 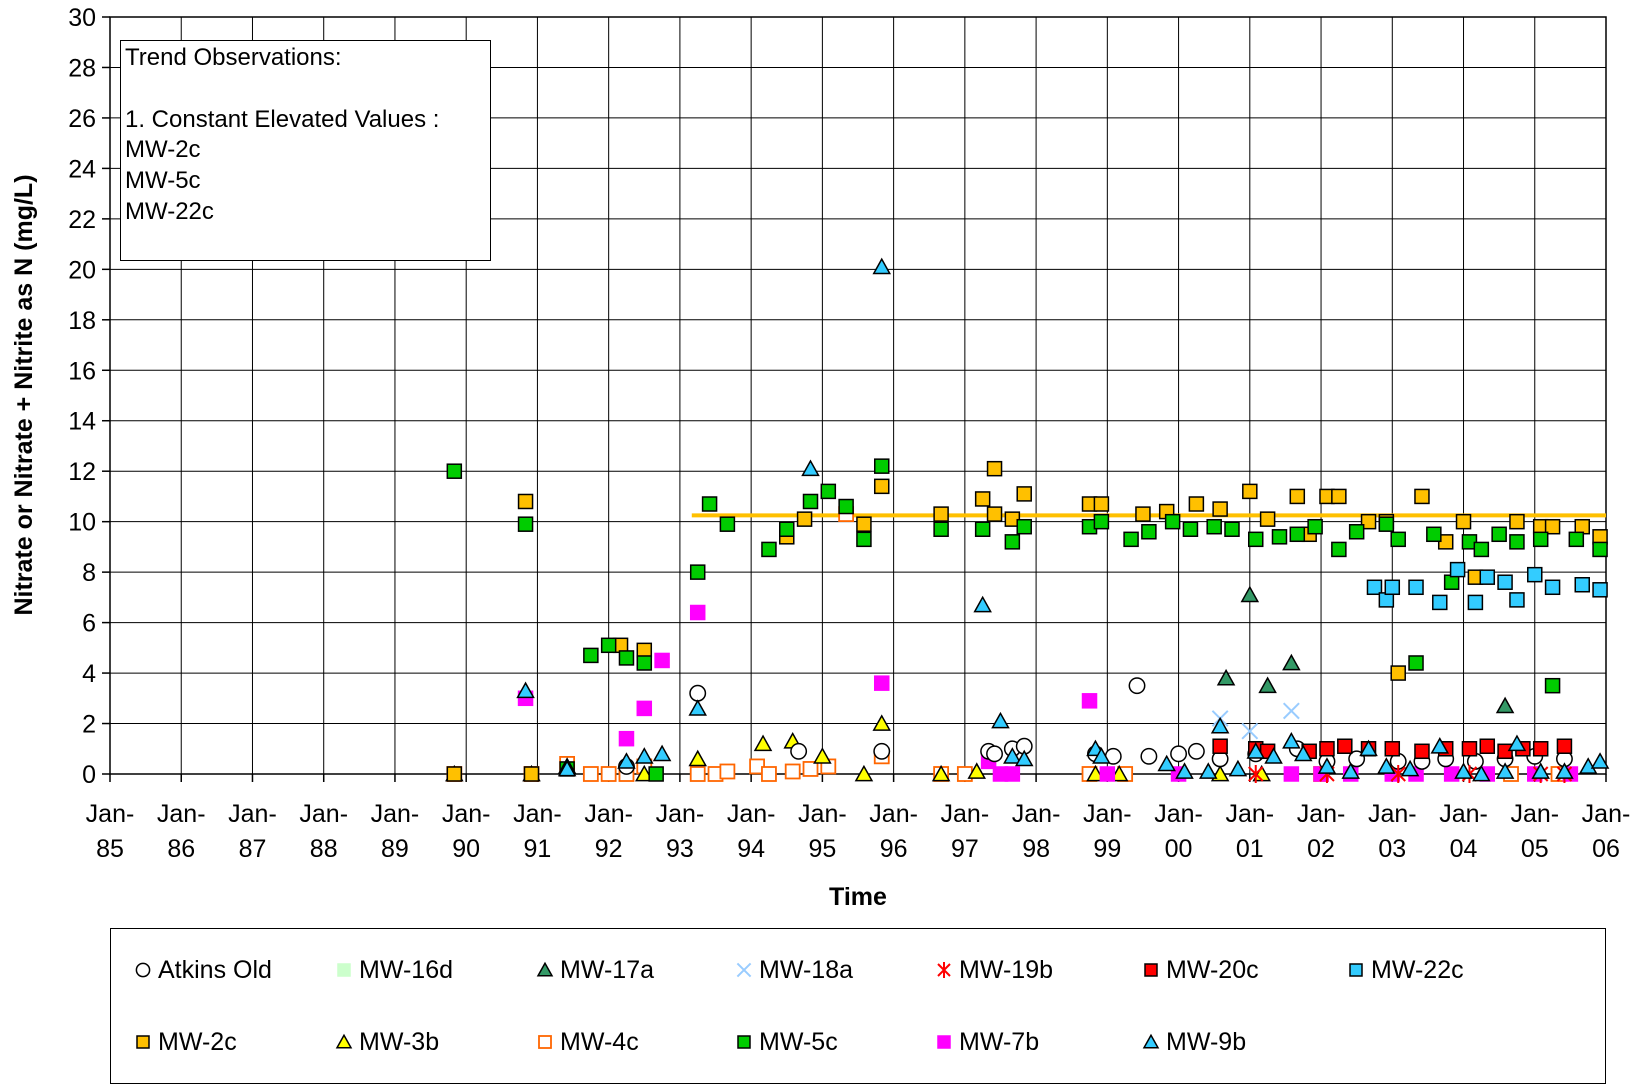 I want to click on legend-label: MW-20c, so click(x=1212, y=969).